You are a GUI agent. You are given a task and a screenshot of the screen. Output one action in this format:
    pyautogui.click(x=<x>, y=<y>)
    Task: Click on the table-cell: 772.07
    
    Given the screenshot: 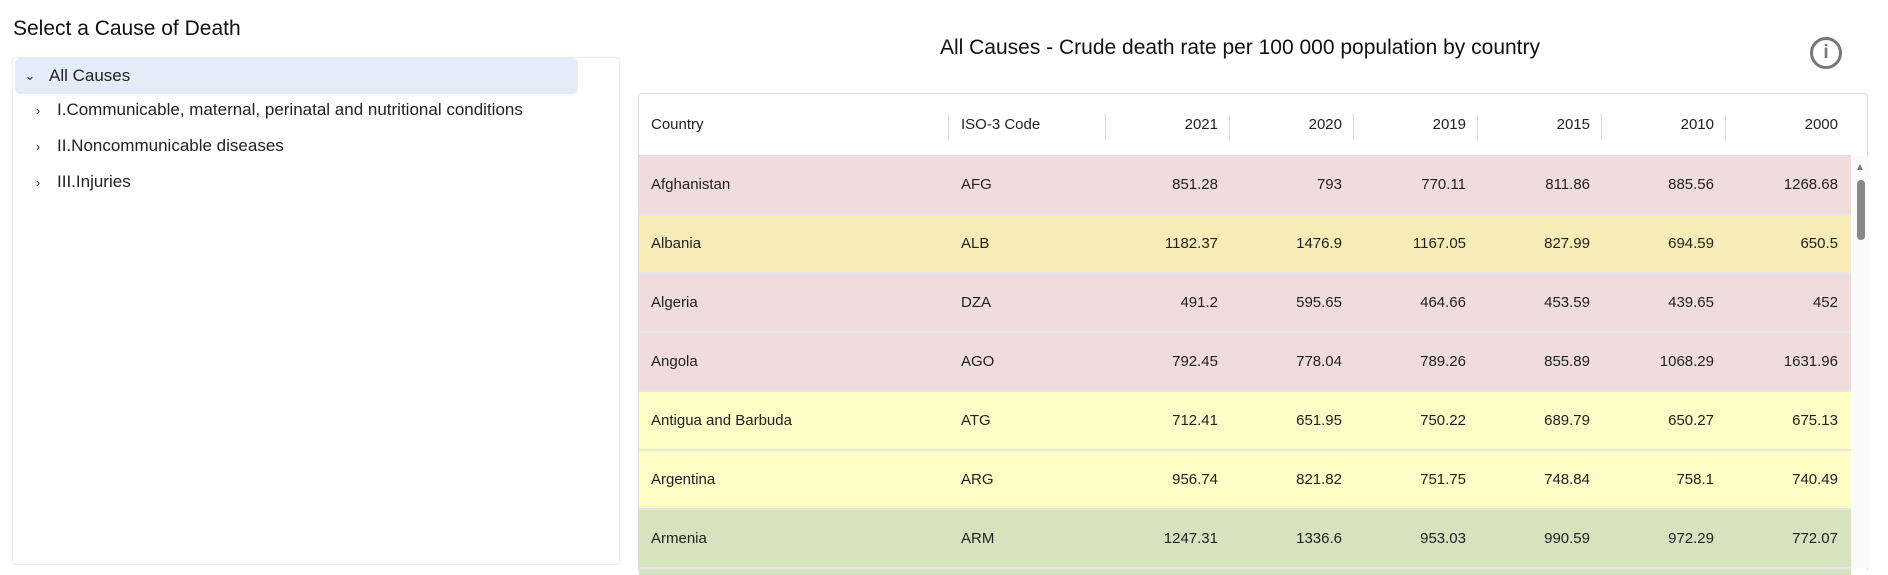 What is the action you would take?
    pyautogui.click(x=1815, y=538)
    